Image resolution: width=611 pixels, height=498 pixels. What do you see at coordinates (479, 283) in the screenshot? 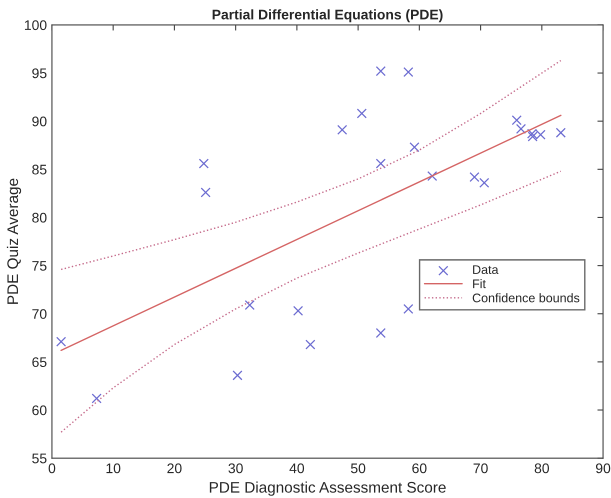
I see `legend-label: Fit` at bounding box center [479, 283].